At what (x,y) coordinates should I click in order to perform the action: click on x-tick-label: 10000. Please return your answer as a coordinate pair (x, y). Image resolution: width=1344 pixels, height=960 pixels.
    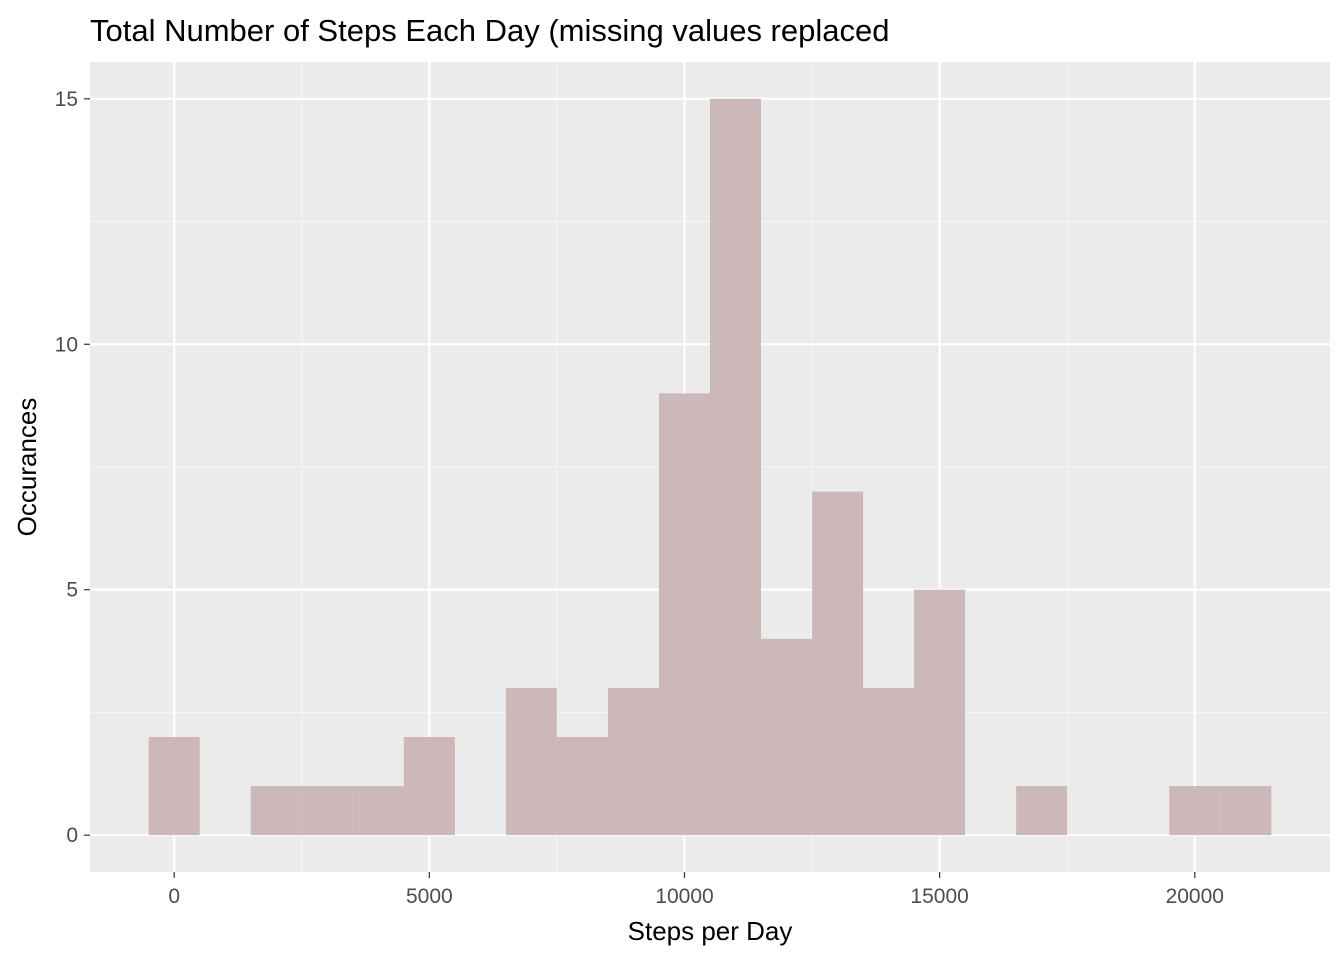
    Looking at the image, I should click on (684, 896).